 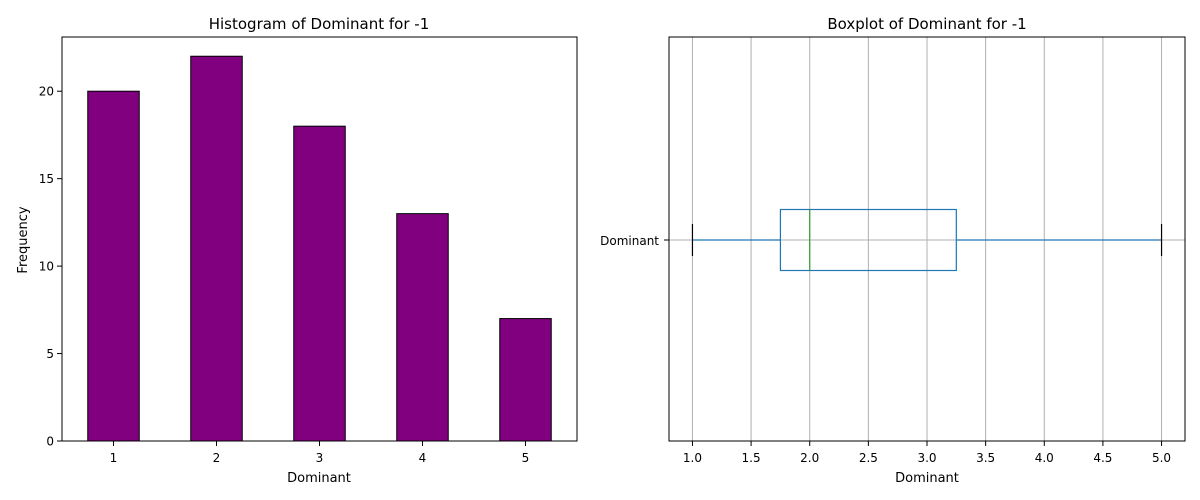 I want to click on histogram-y-label: Frequency, so click(x=23, y=239).